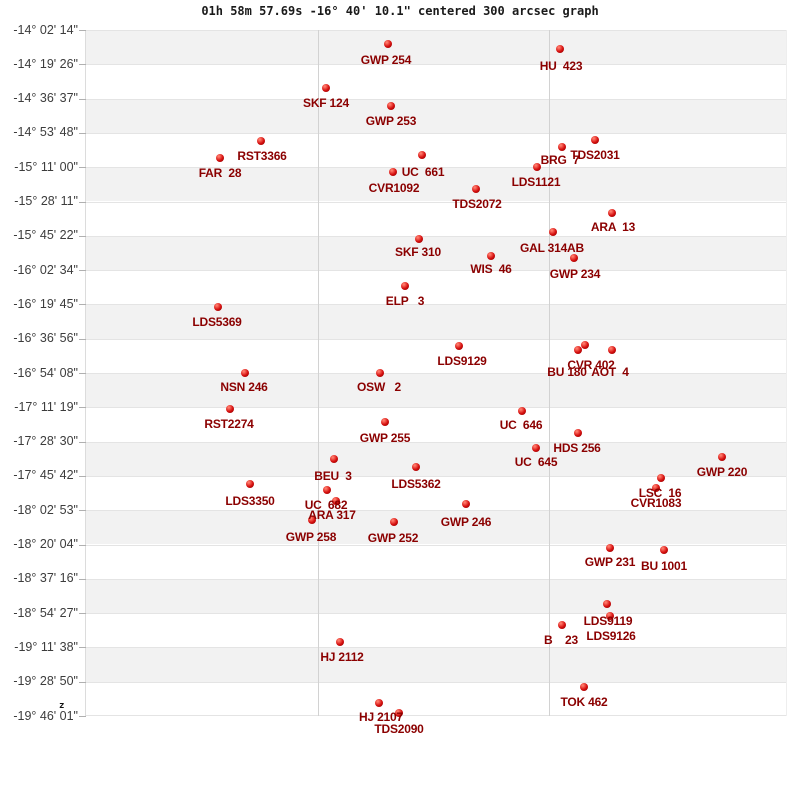 This screenshot has height=800, width=800. I want to click on y-tick-label: -14° 53' 48", so click(45, 132).